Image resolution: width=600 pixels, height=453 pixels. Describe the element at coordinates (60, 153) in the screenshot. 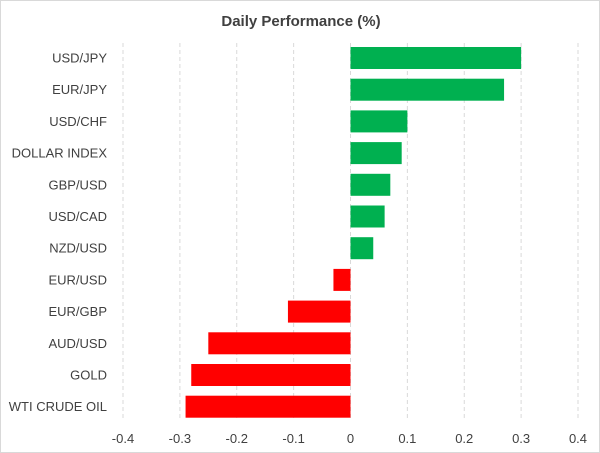

I see `category-label: DOLLAR INDEX` at that location.